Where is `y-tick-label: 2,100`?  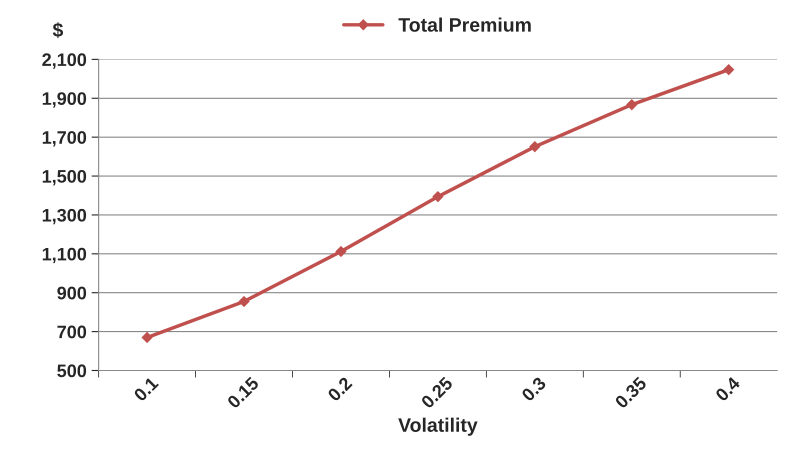 y-tick-label: 2,100 is located at coordinates (64, 61).